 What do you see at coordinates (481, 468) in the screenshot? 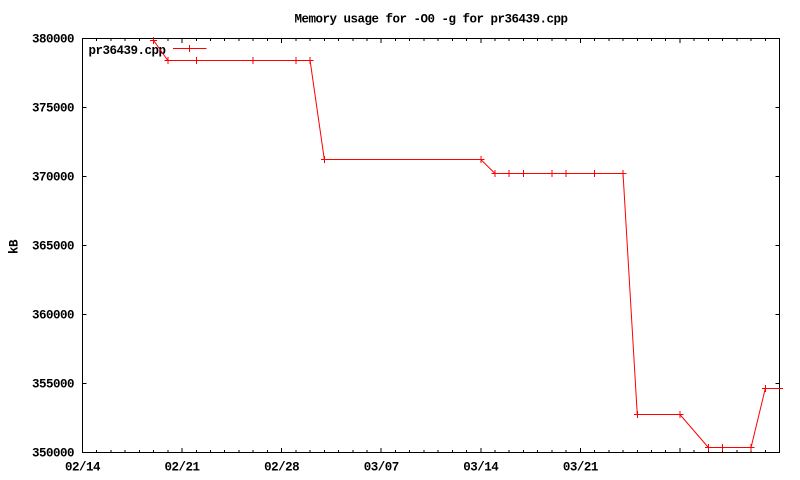
I see `svg-text: 03/14` at bounding box center [481, 468].